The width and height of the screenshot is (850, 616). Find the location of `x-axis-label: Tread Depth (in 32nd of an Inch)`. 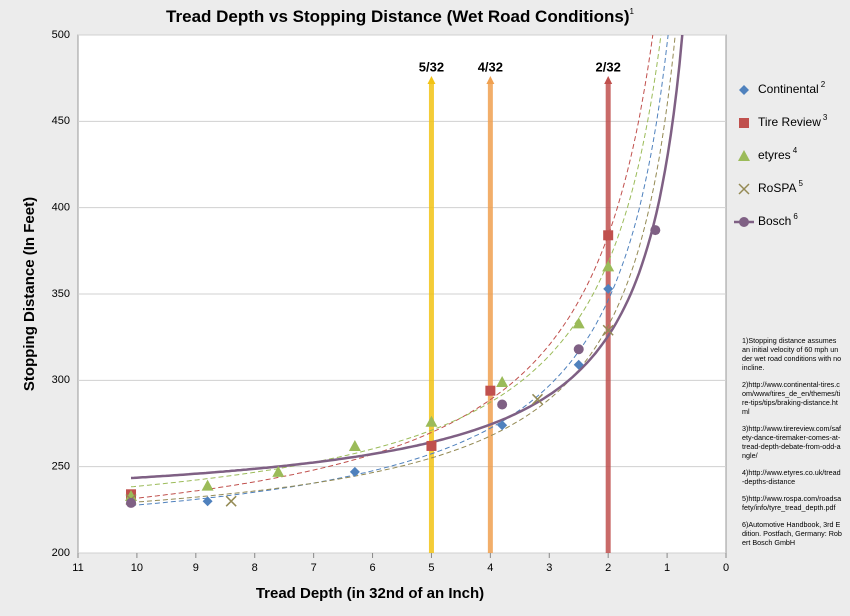

x-axis-label: Tread Depth (in 32nd of an Inch) is located at coordinates (370, 593).